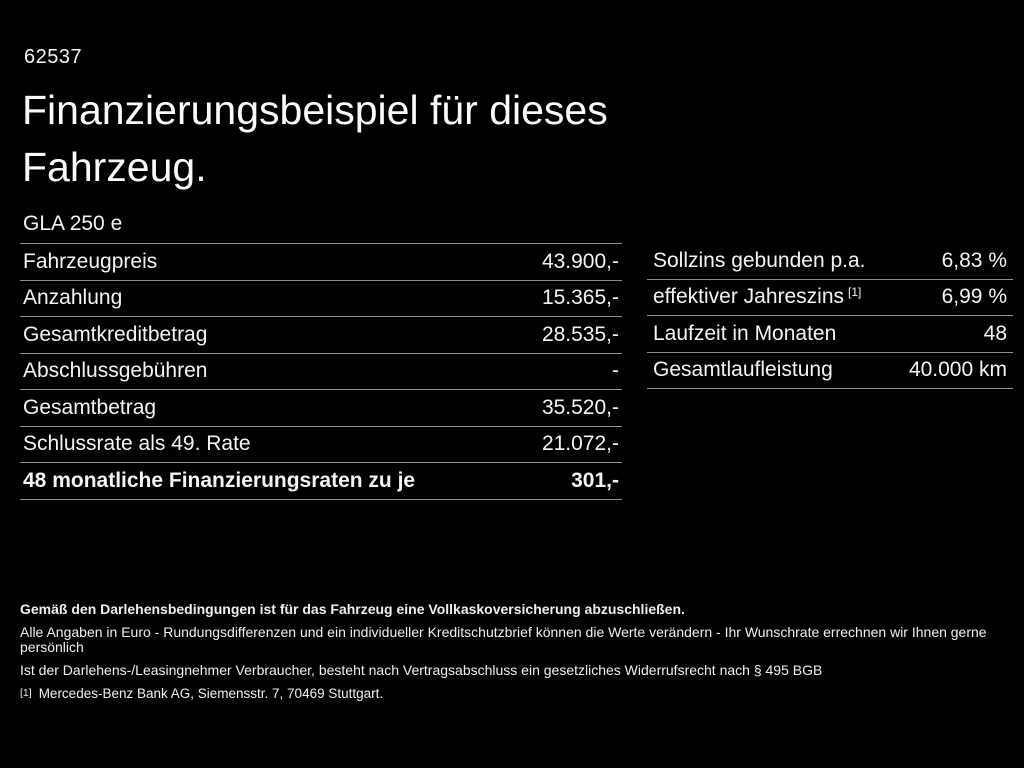  Describe the element at coordinates (855, 292) in the screenshot. I see `footnote-reference: [1]` at that location.